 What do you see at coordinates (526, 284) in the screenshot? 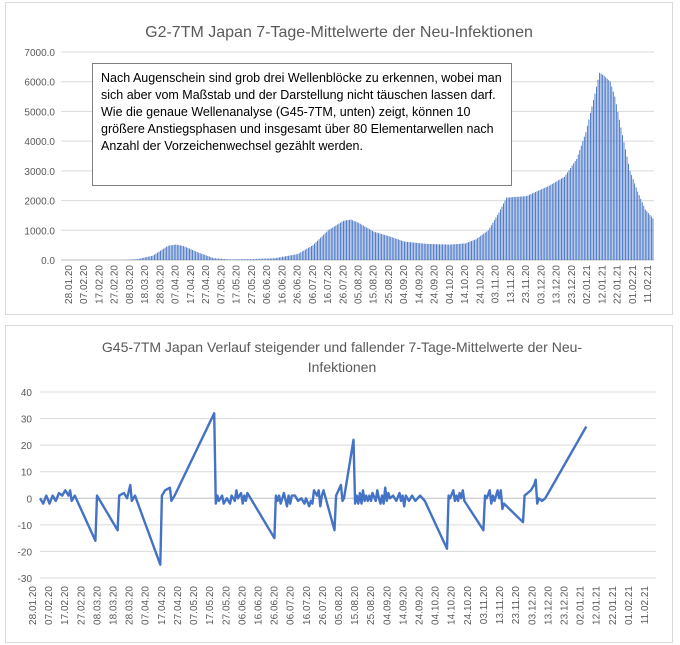
I see `top-x-tick-label: 23.11.20` at bounding box center [526, 284].